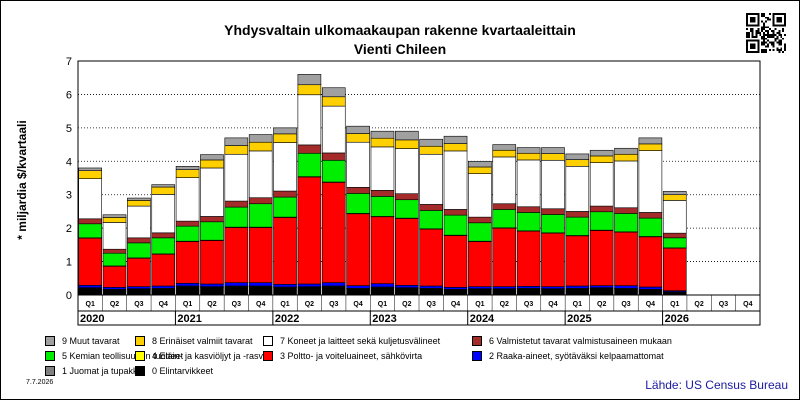  What do you see at coordinates (69, 196) in the screenshot?
I see `y-tick-label: 3` at bounding box center [69, 196].